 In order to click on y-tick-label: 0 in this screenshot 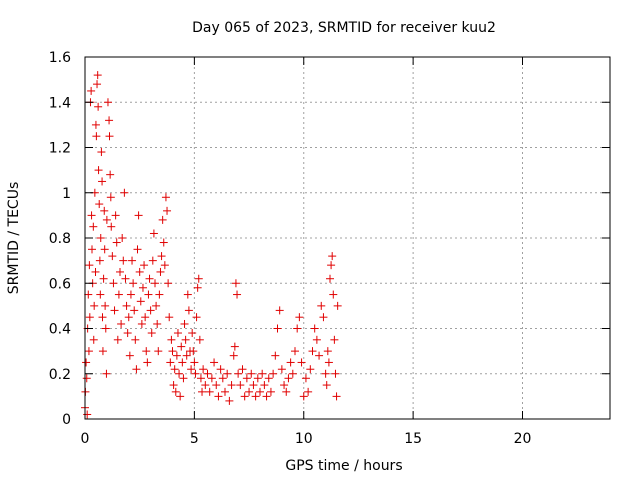, I will do `click(66, 420)`.